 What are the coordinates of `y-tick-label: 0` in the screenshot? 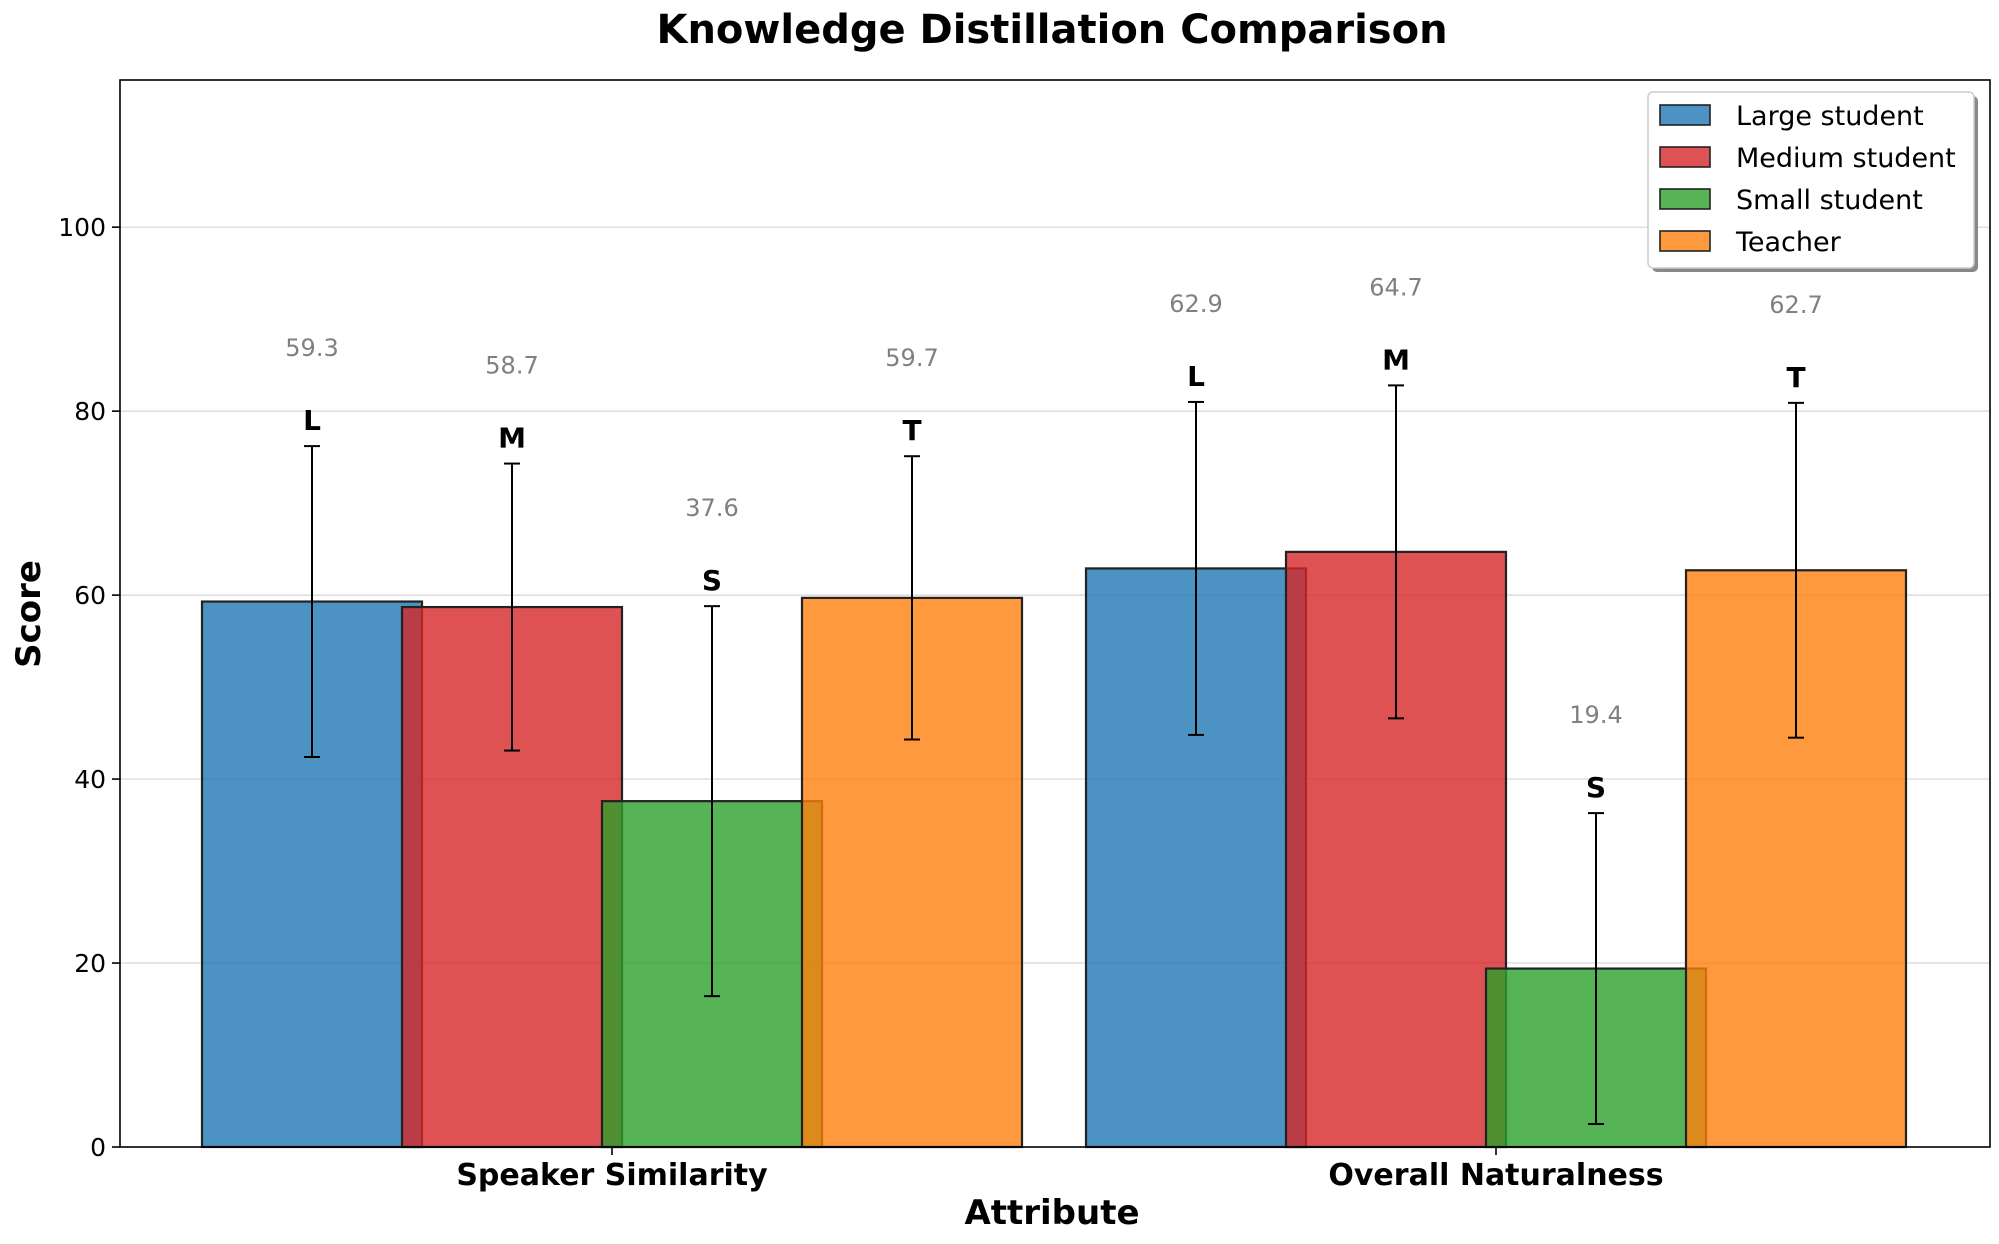 It's located at (98, 1147).